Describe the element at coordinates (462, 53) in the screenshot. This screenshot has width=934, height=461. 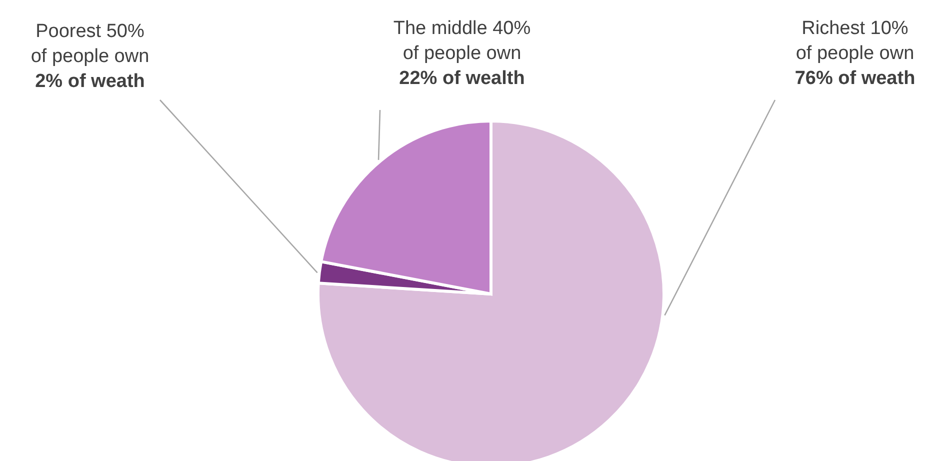
I see `slice-label: The middle 40% of people own 22% of wealth` at that location.